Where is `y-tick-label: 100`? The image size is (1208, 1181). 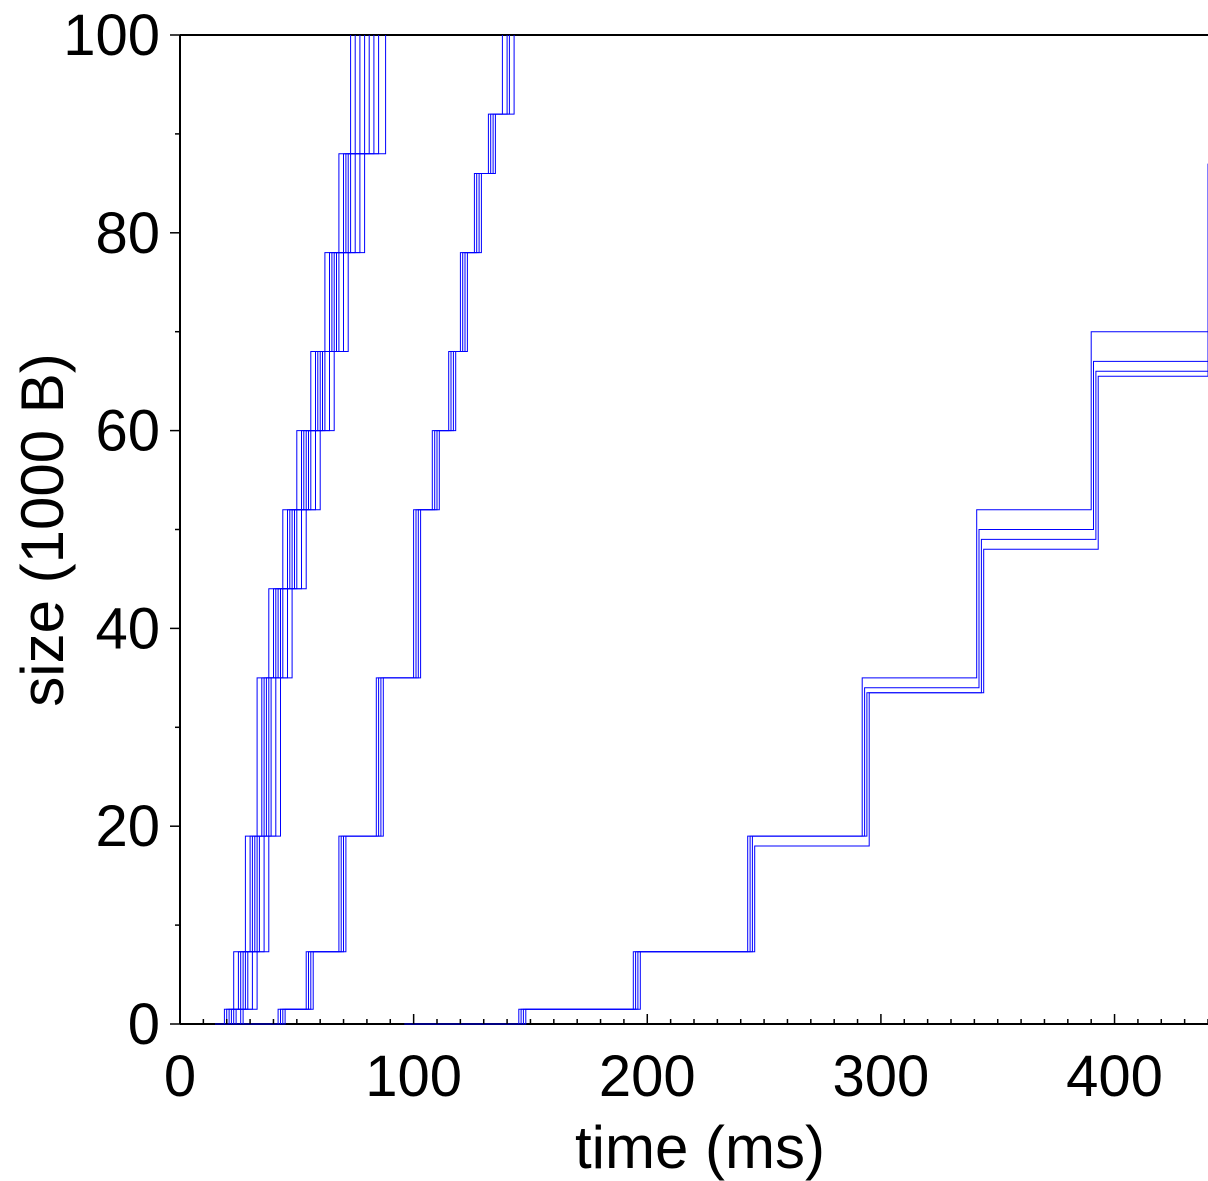
y-tick-label: 100 is located at coordinates (111, 35).